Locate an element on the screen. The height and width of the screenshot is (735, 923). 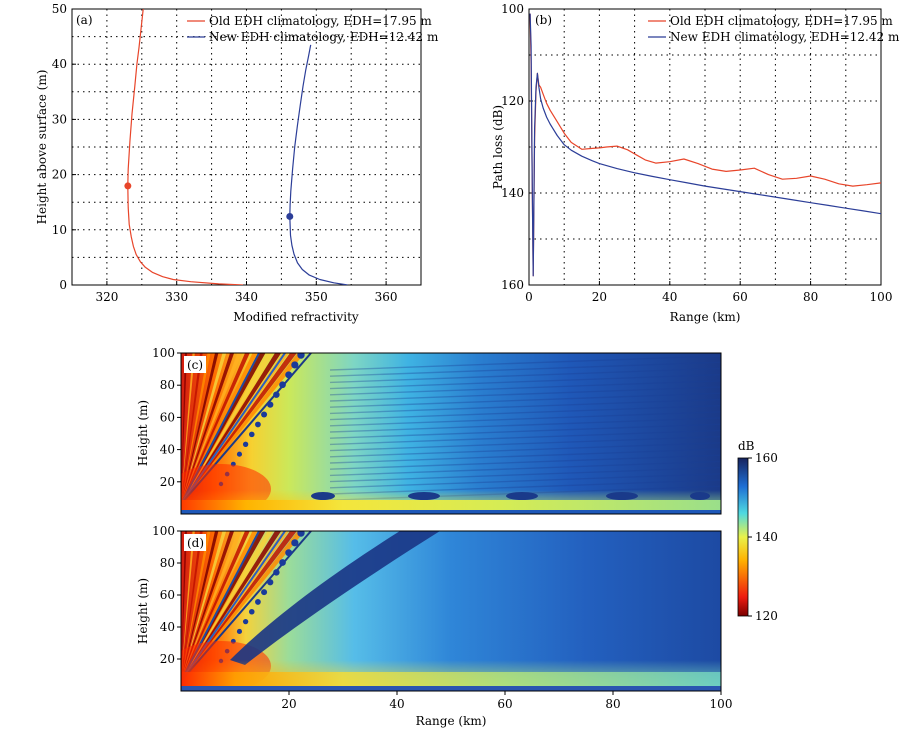
panel-a-ytick-label-5: 50 is located at coordinates (59, 9).